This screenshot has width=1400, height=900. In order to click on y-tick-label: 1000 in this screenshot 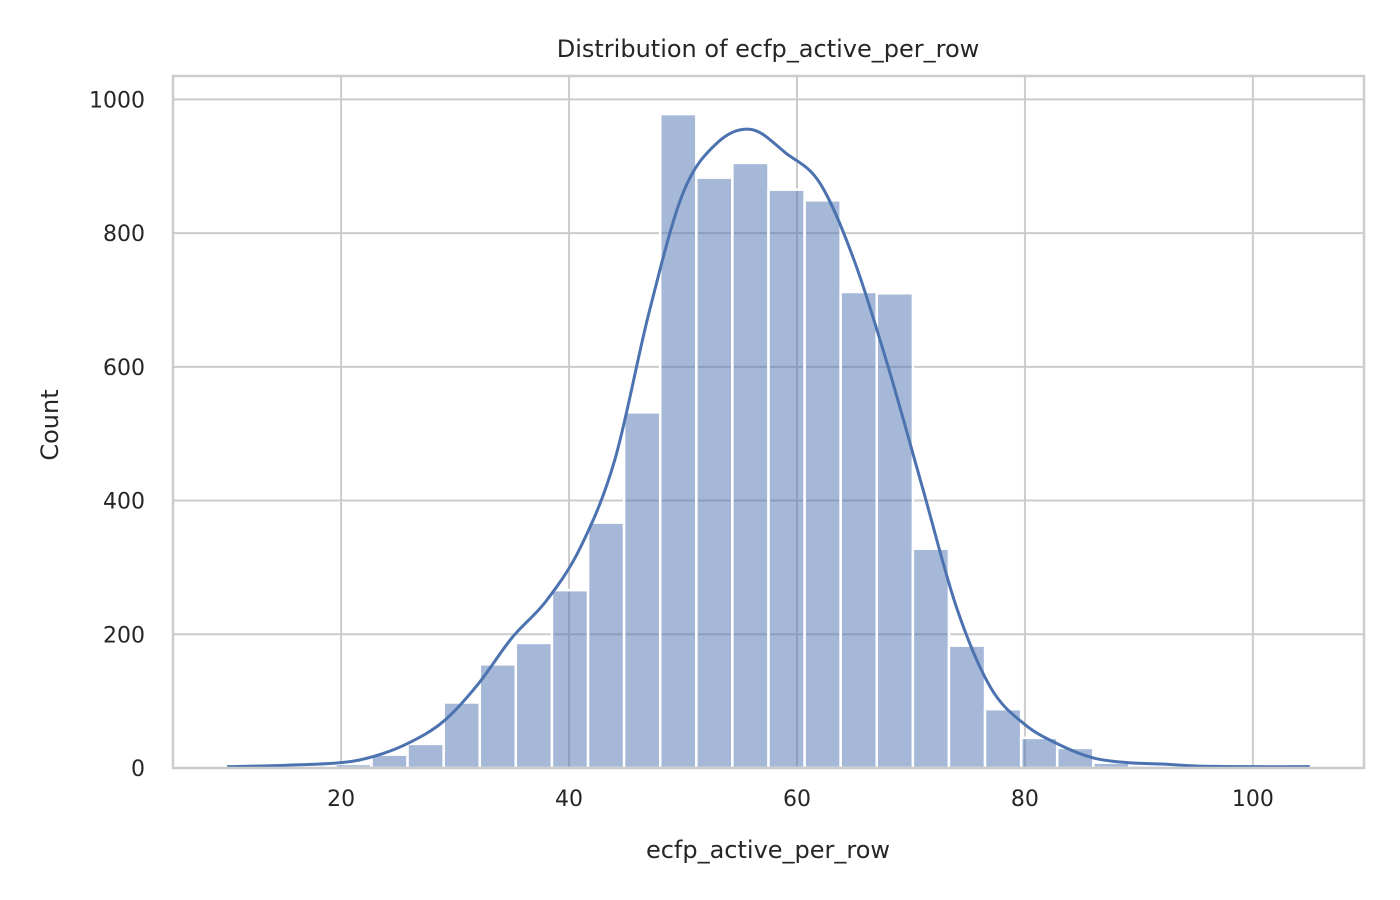, I will do `click(117, 100)`.